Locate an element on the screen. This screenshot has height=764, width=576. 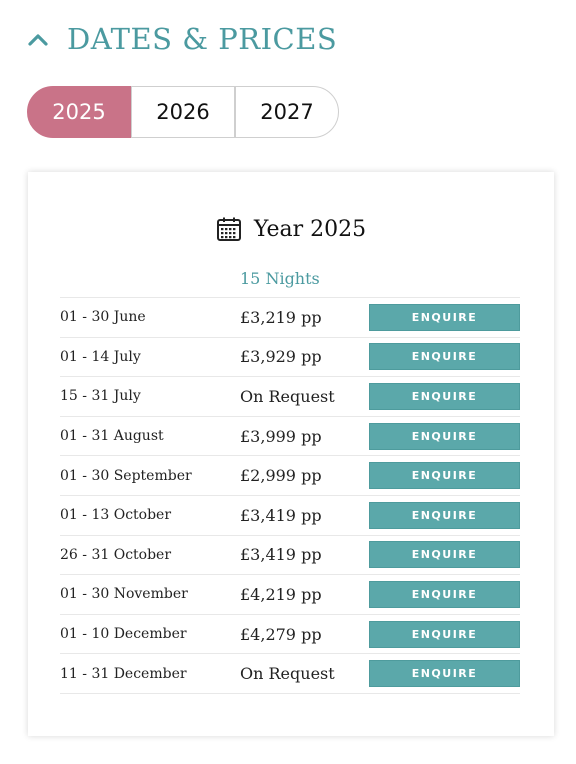
date-range: 11 - 31 December is located at coordinates (123, 673).